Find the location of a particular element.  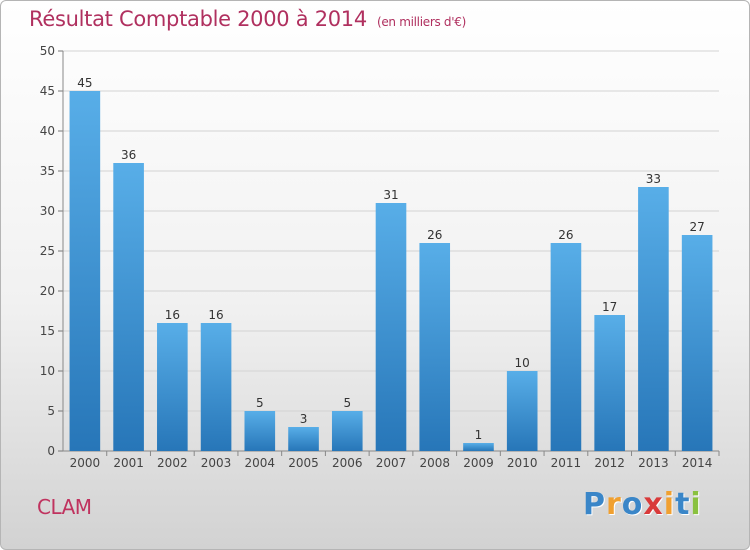

bar-value-label: 31 is located at coordinates (390, 195).